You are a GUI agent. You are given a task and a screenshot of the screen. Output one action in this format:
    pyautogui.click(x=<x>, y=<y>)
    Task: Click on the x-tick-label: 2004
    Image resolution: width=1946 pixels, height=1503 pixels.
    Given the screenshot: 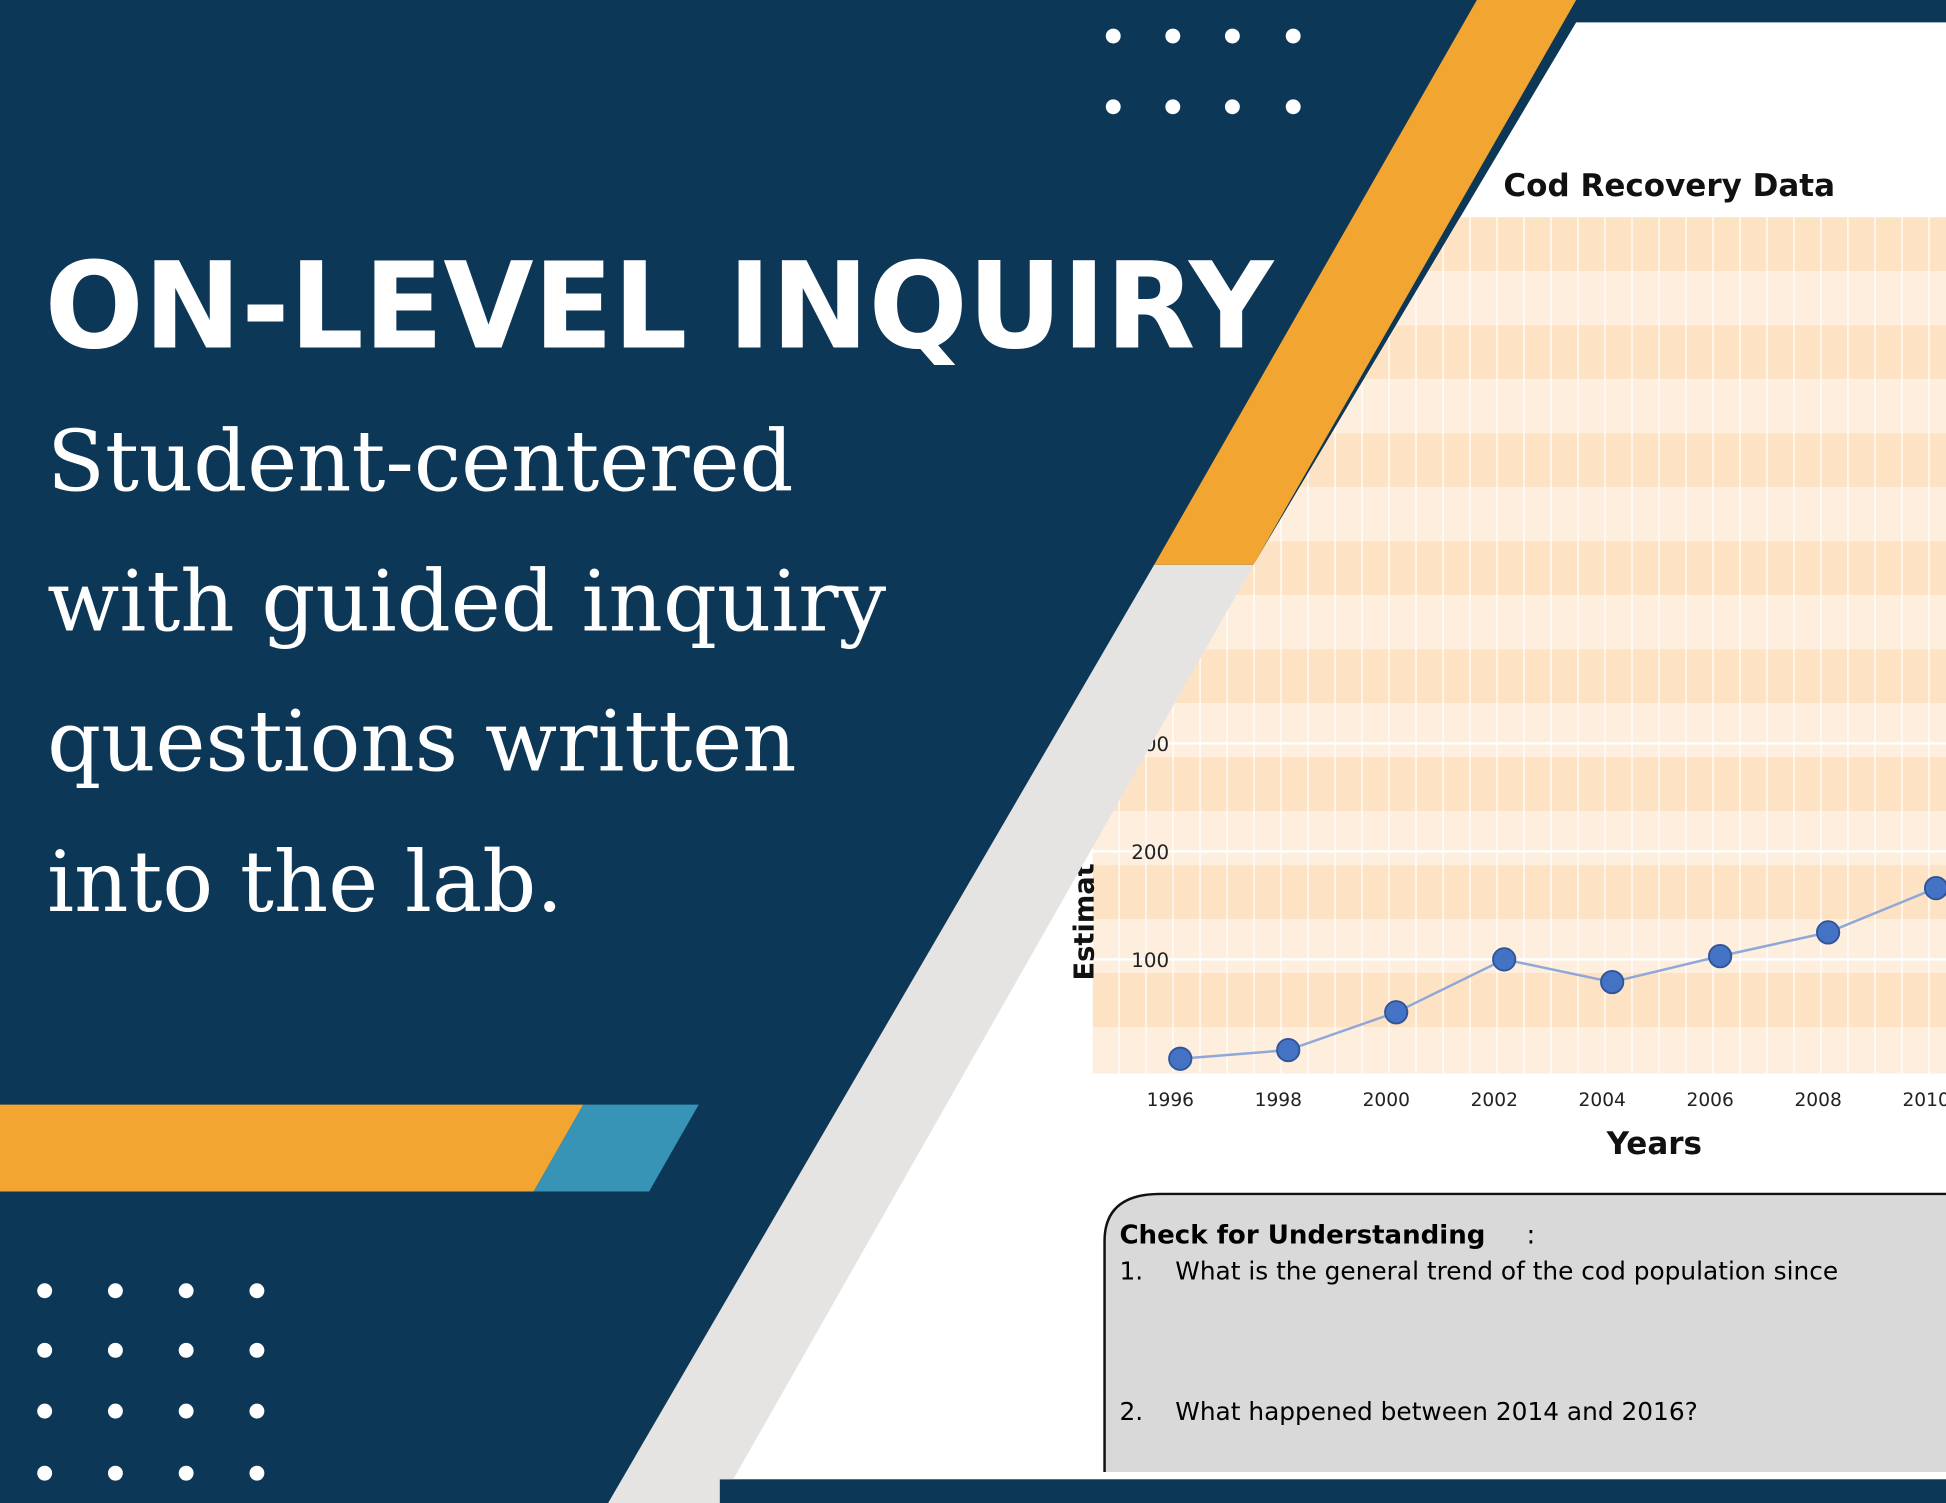 What is the action you would take?
    pyautogui.click(x=1602, y=1100)
    